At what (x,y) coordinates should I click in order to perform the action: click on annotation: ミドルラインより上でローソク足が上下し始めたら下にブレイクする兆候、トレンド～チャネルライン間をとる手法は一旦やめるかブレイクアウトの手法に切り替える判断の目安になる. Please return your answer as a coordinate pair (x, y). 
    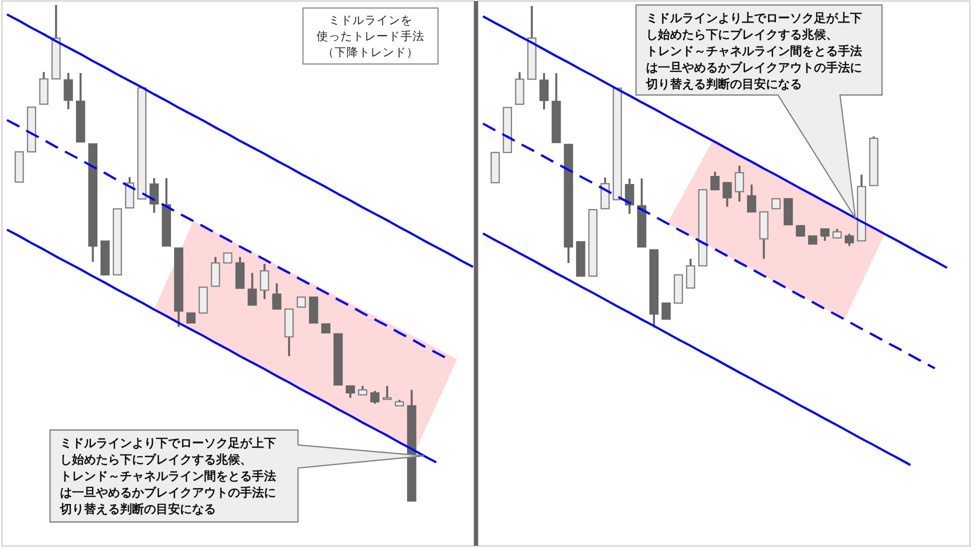
    Looking at the image, I should click on (753, 51).